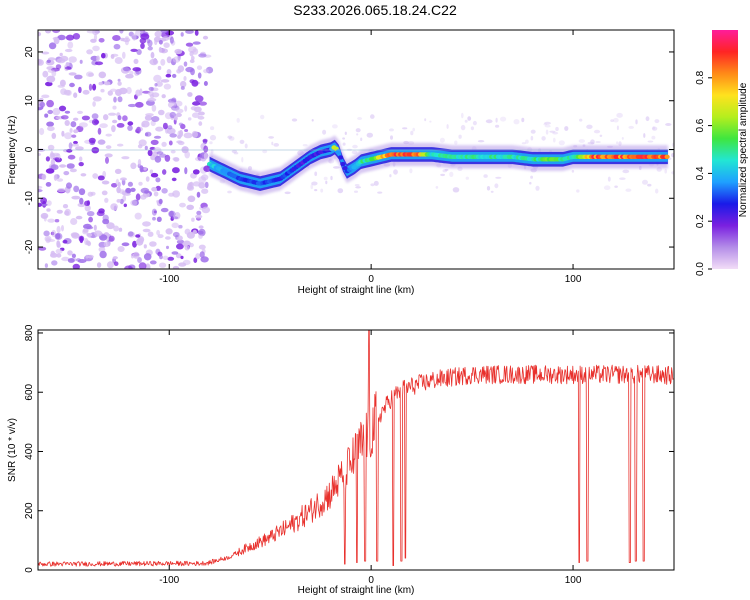 This screenshot has width=750, height=600. I want to click on x-tick-label: 100, so click(573, 279).